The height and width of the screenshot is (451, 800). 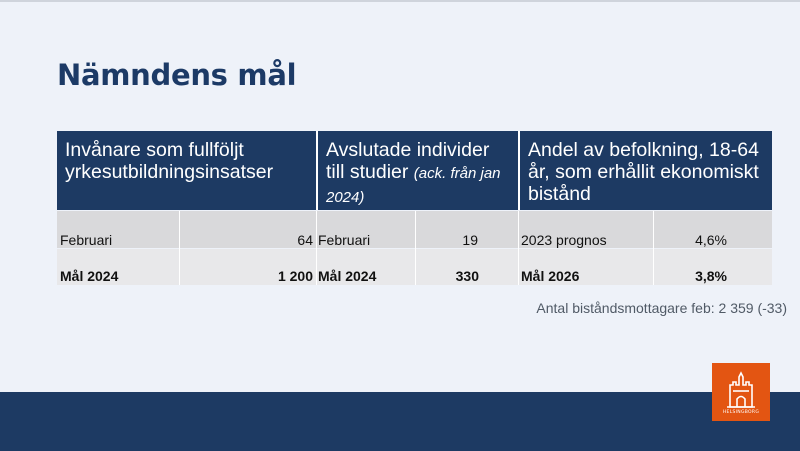 What do you see at coordinates (400, 1) in the screenshot?
I see `top-border` at bounding box center [400, 1].